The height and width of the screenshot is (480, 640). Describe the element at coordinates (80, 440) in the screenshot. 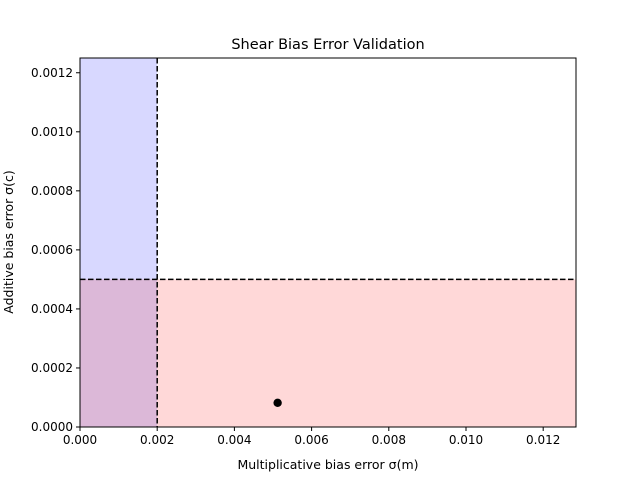

I see `x-tick-label: 0.000` at that location.